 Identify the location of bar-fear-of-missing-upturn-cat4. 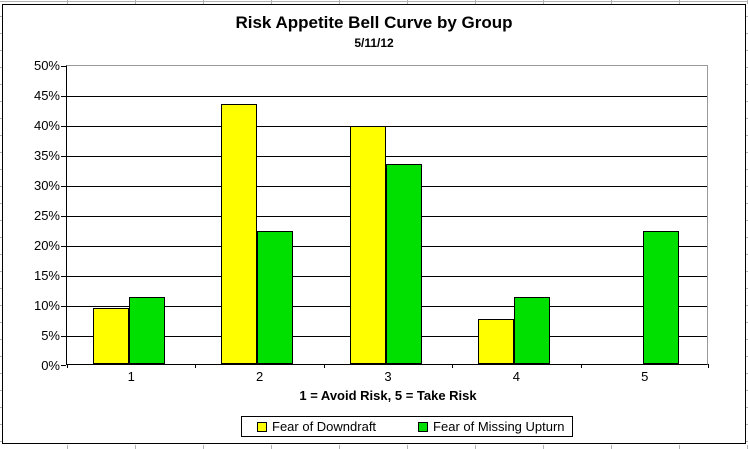
(532, 330).